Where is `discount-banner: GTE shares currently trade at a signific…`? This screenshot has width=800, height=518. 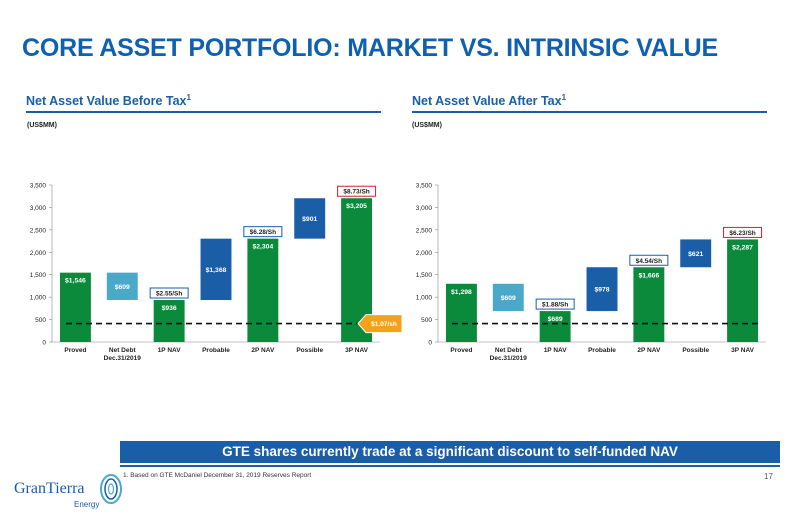
discount-banner: GTE shares currently trade at a signific… is located at coordinates (450, 452).